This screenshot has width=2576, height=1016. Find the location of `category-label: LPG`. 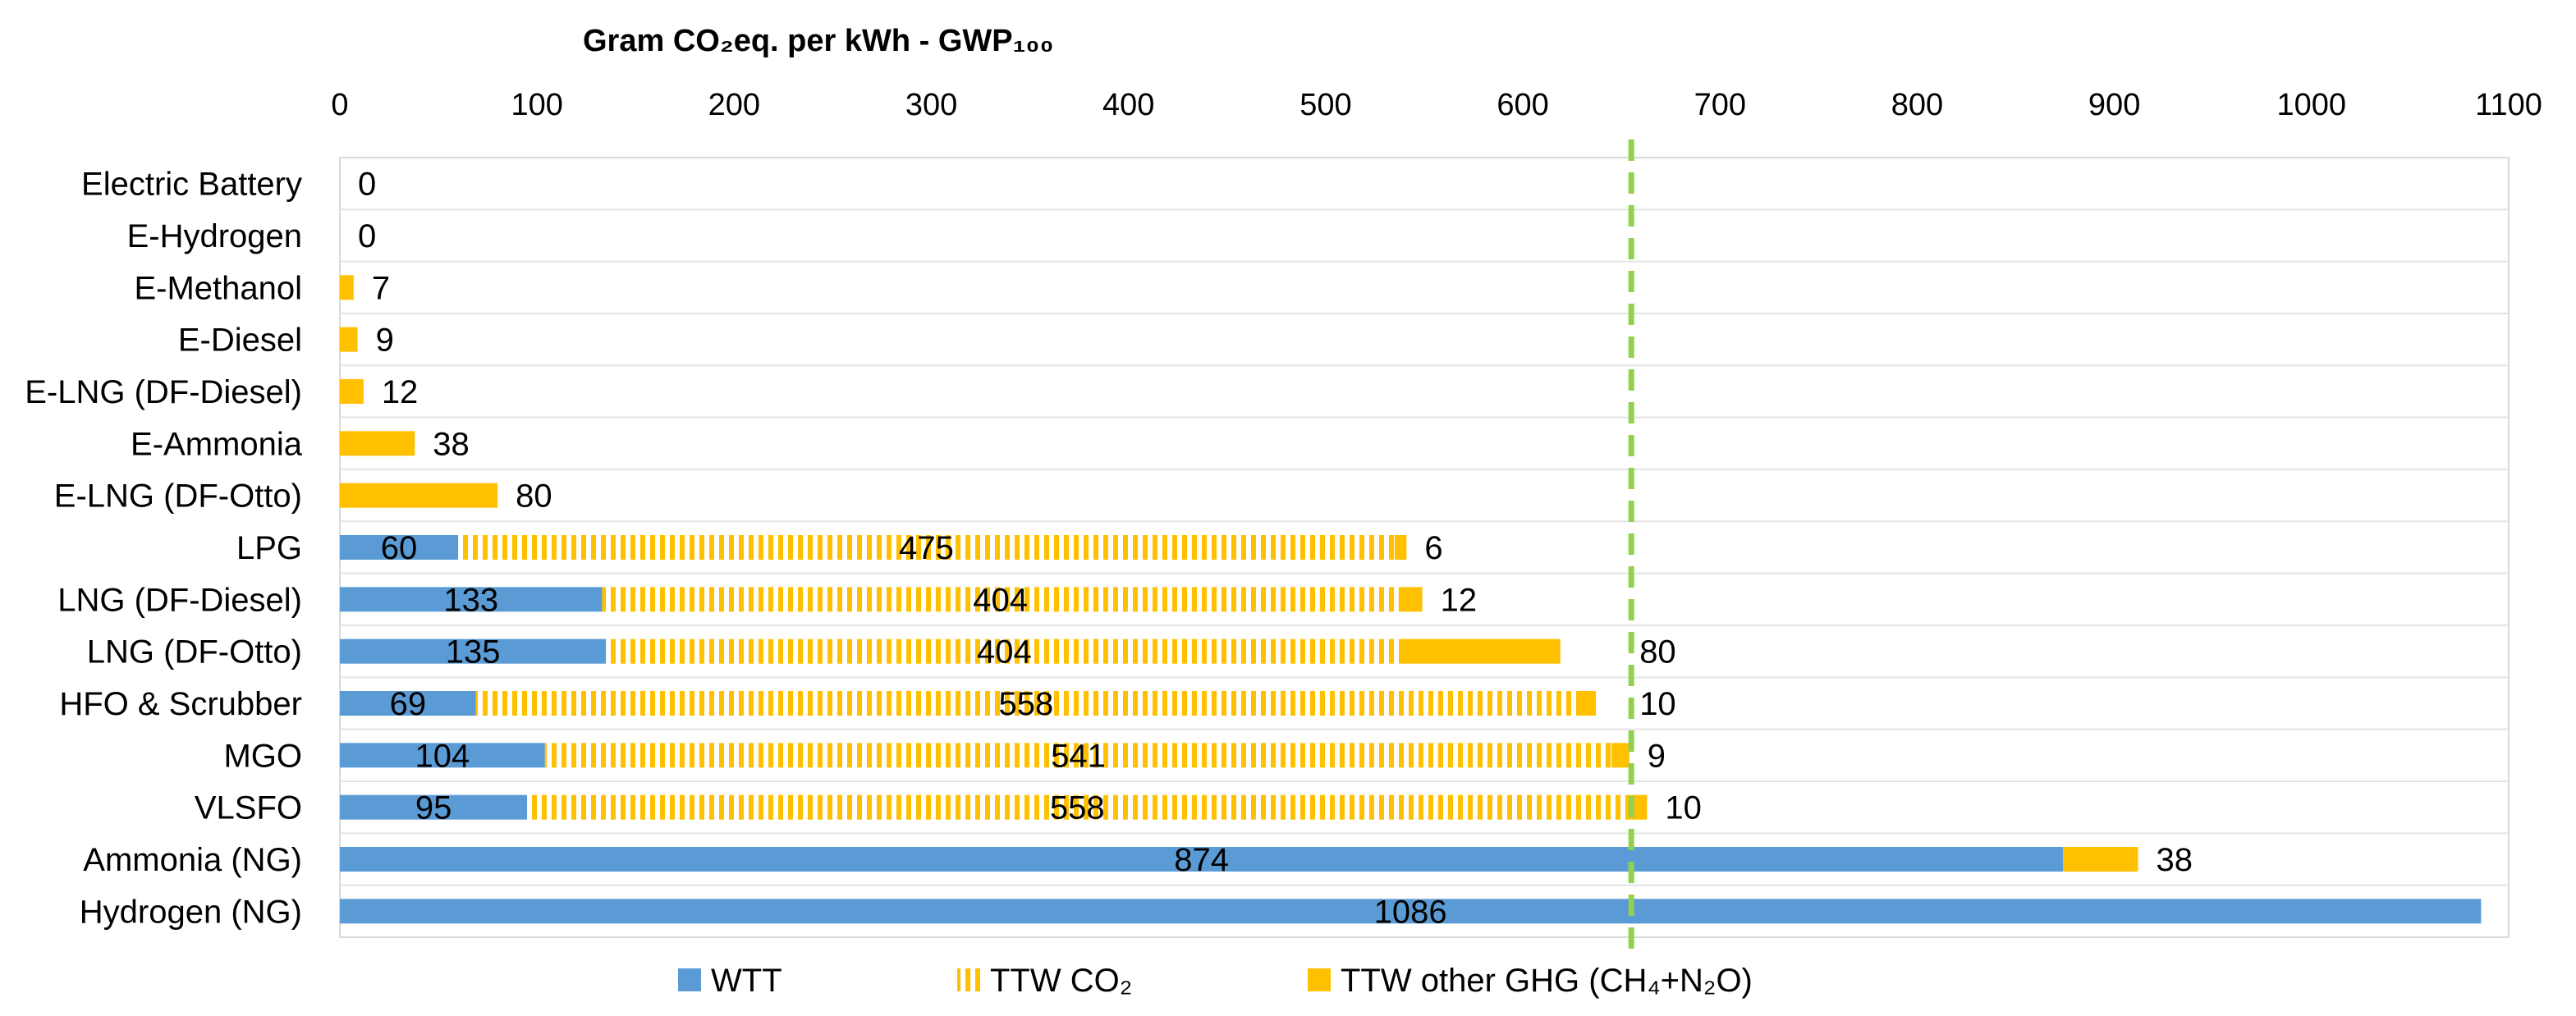

category-label: LPG is located at coordinates (269, 548).